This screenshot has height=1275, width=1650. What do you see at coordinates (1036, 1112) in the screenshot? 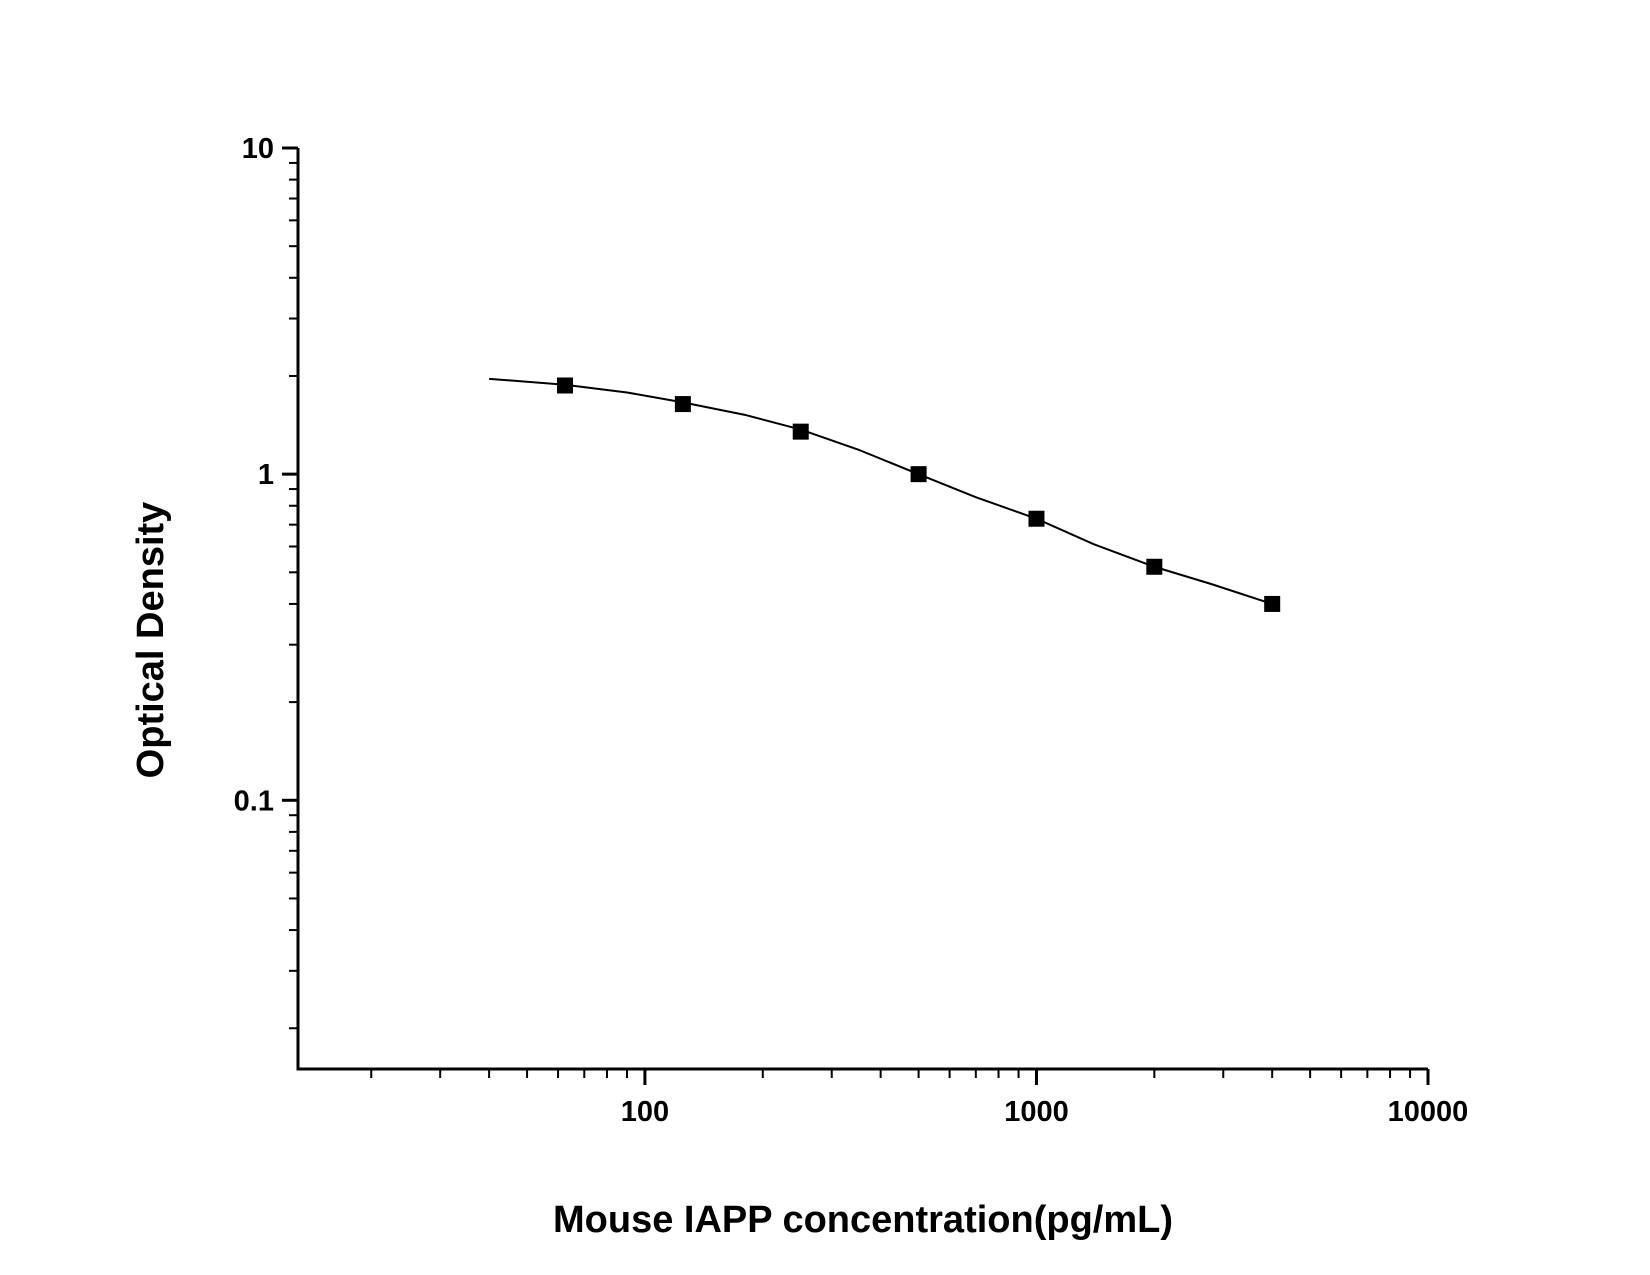
I see `x-tick-label: 1000` at bounding box center [1036, 1112].